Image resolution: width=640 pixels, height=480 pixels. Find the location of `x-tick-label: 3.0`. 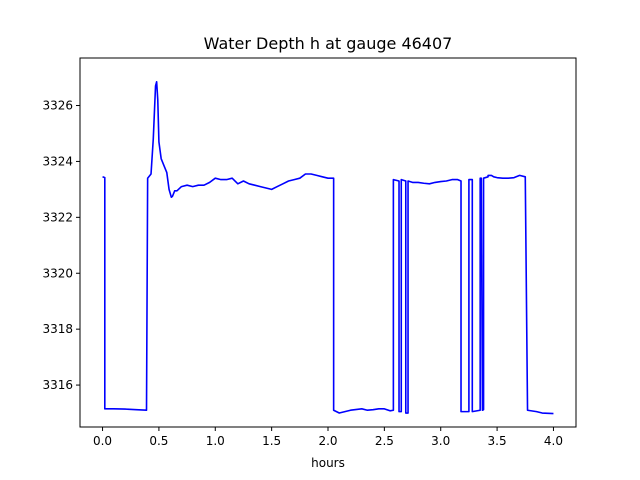

x-tick-label: 3.0 is located at coordinates (440, 441).